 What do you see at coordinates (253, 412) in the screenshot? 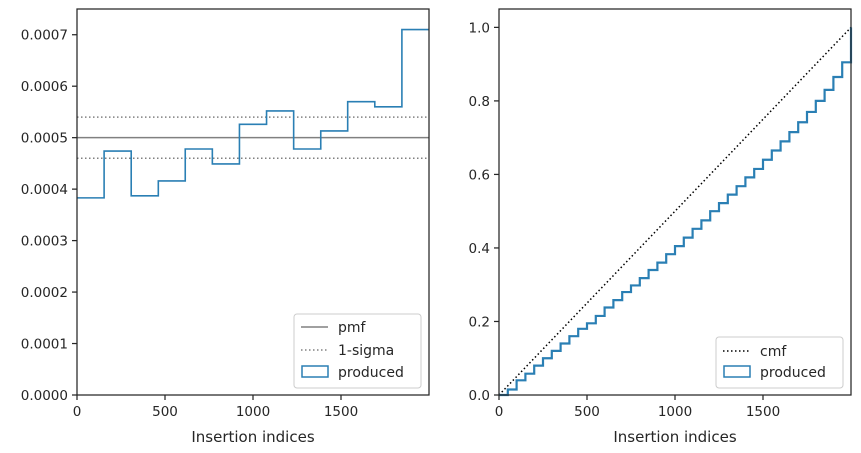
I see `pmf-chart-xtick-label: 1000` at bounding box center [253, 412].